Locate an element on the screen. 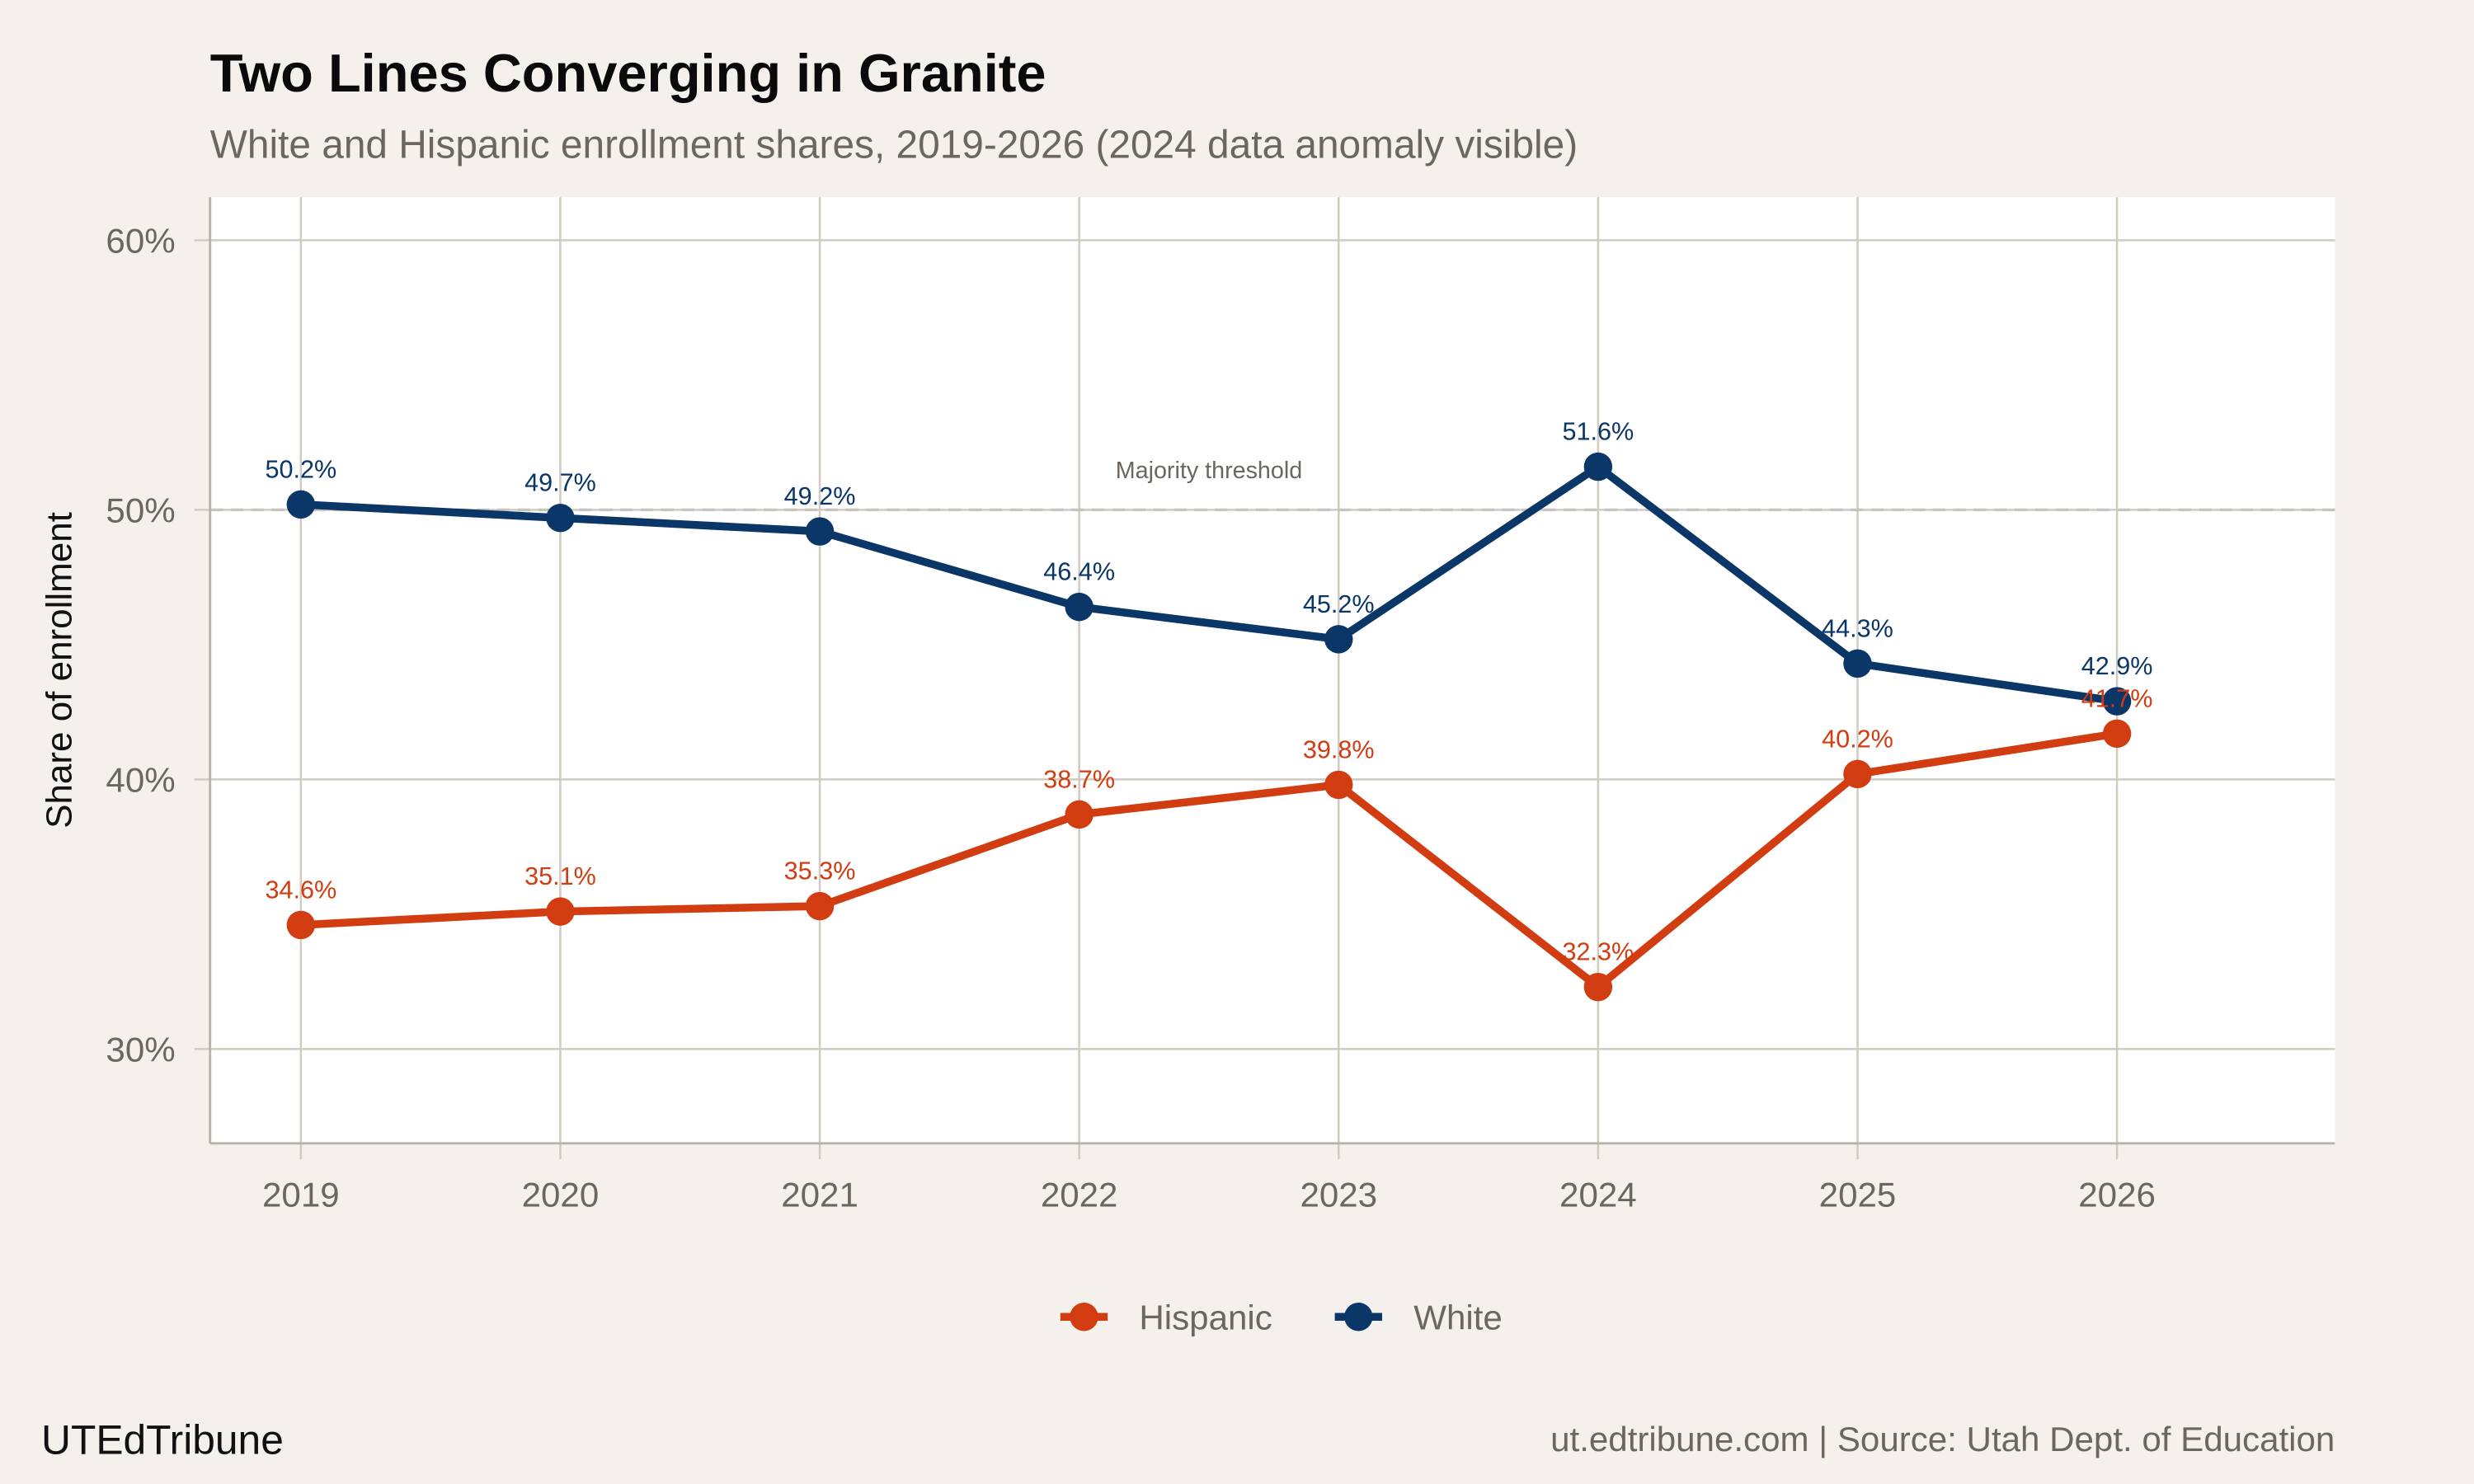  legend: Hispanic White is located at coordinates (1281, 1317).